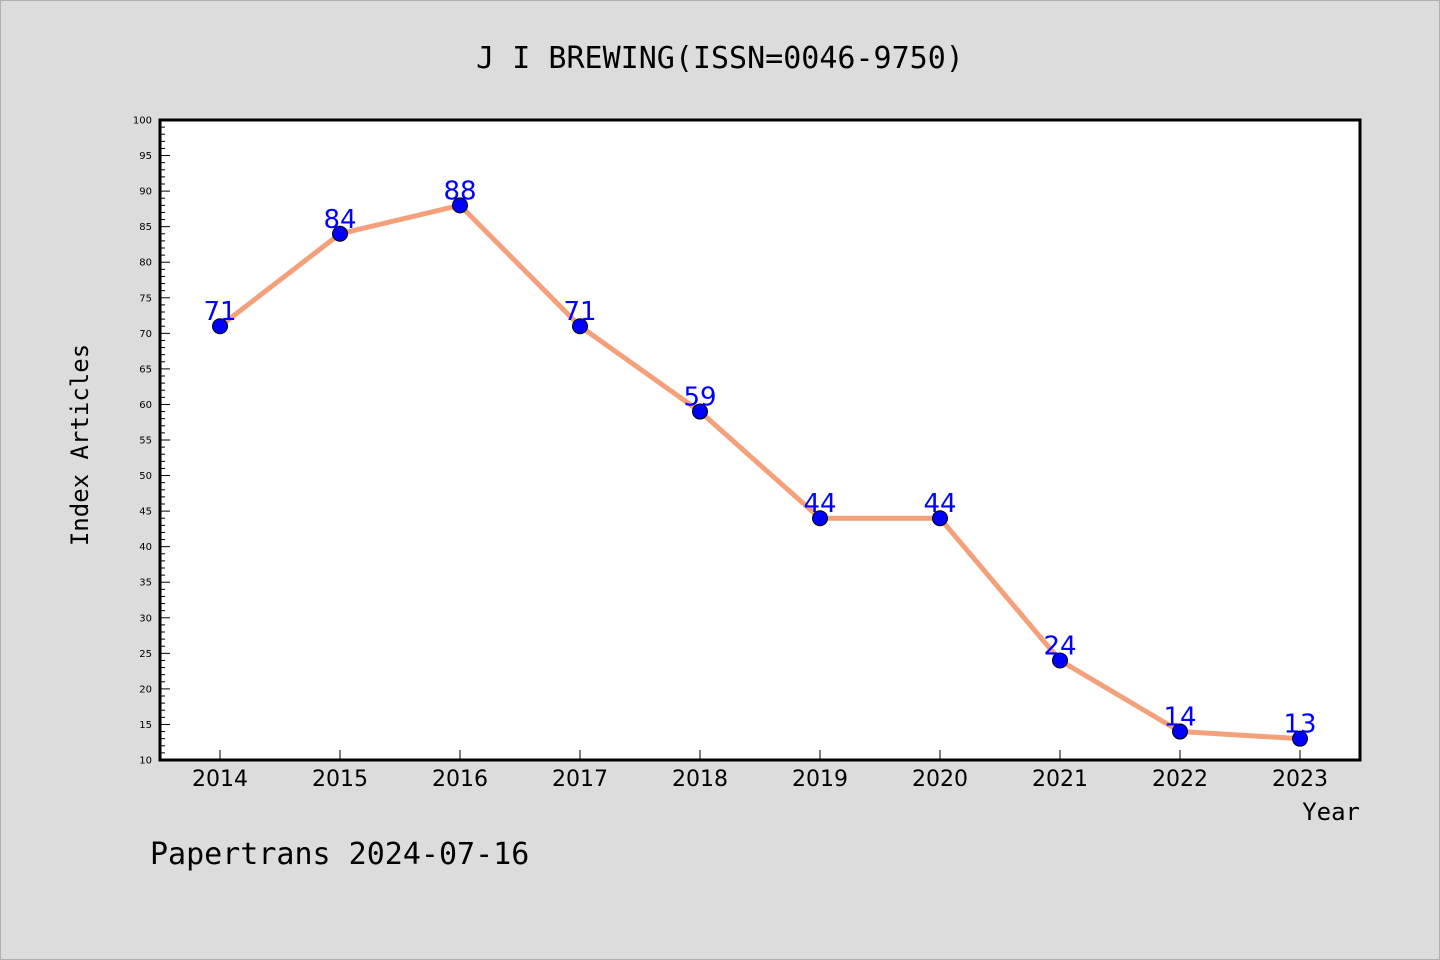  Describe the element at coordinates (80, 445) in the screenshot. I see `y-axis-label: Index Articles` at that location.